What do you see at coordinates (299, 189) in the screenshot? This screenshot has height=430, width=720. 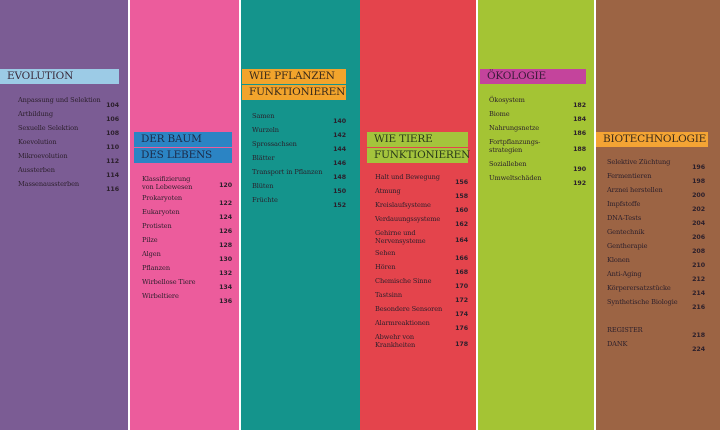 I see `toc-entry: Blüten 150` at bounding box center [299, 189].